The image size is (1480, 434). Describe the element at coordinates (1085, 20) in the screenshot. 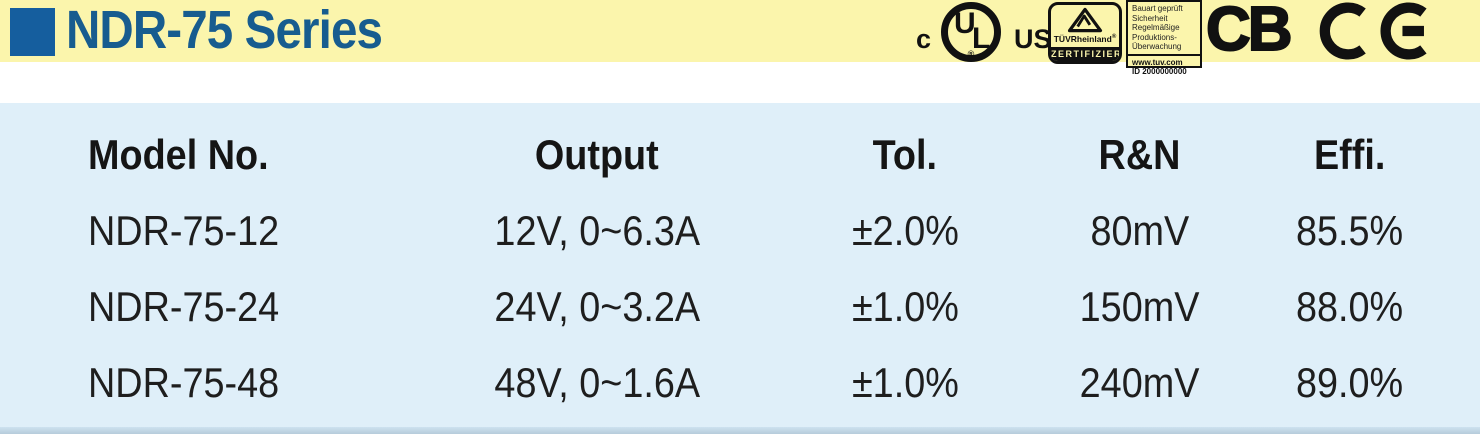

I see `tuv-triangle-icon` at that location.